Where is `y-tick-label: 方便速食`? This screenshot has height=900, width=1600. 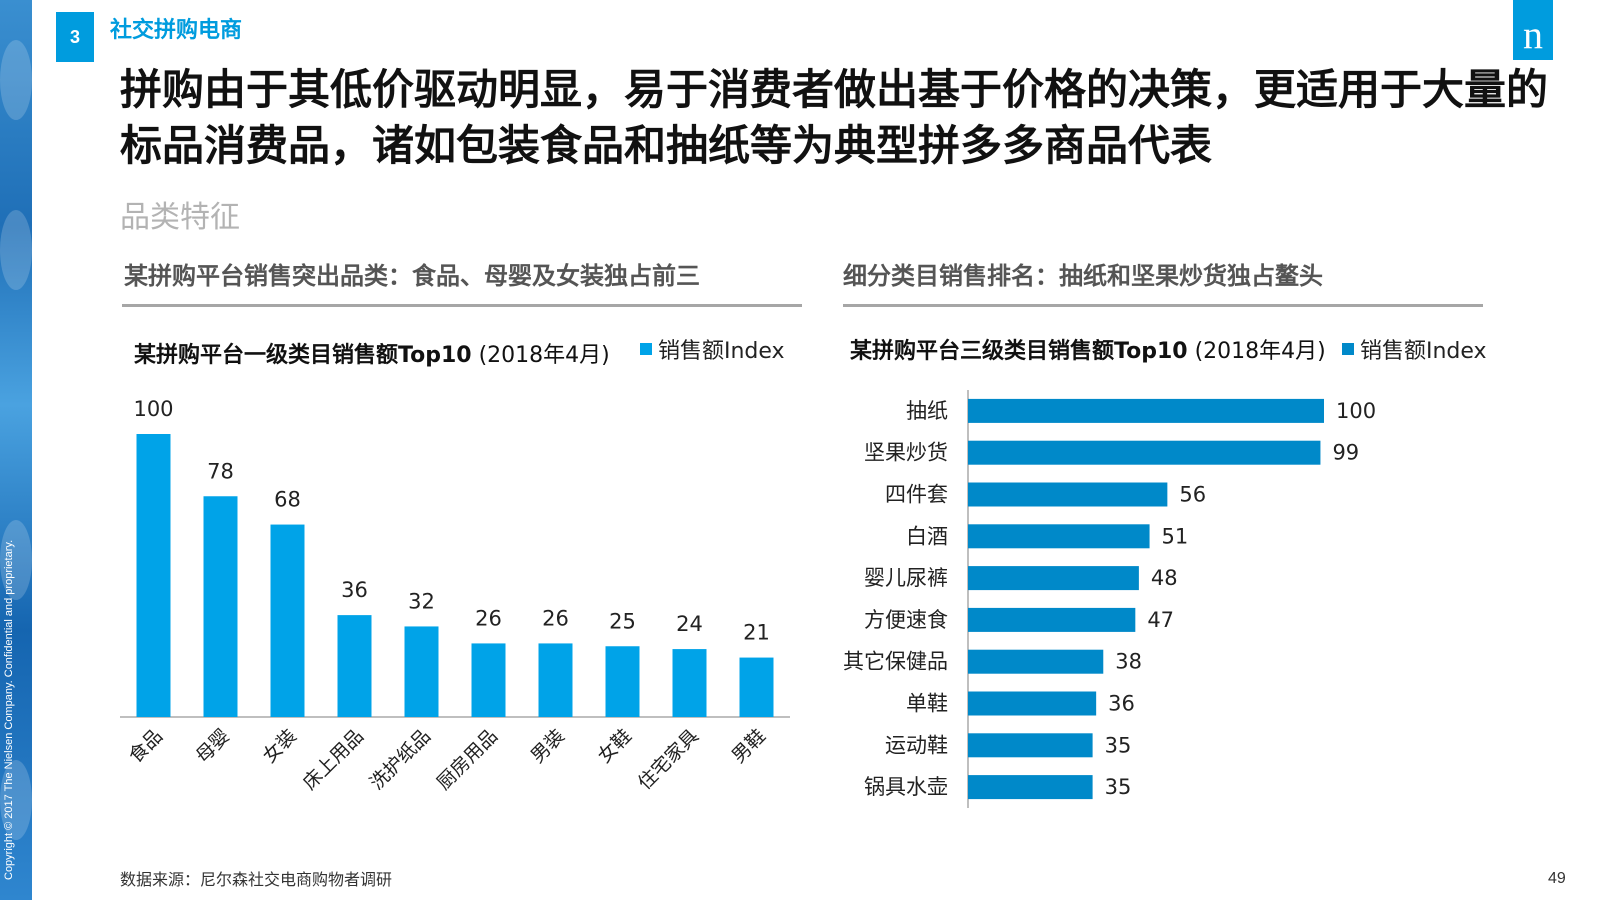 y-tick-label: 方便速食 is located at coordinates (906, 620).